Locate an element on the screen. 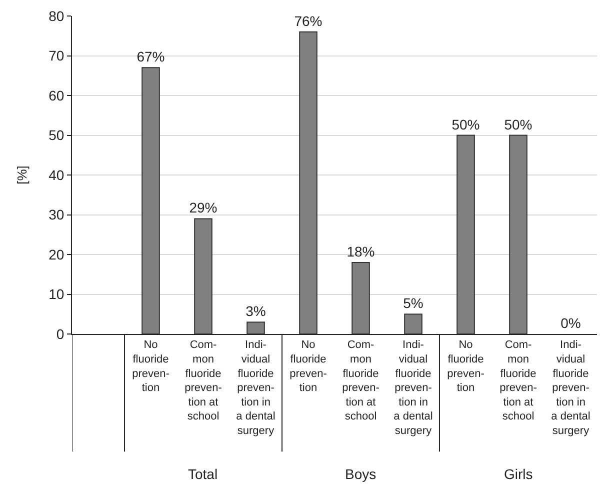 The width and height of the screenshot is (600, 494). y-axis-title: [%] is located at coordinates (22, 175).